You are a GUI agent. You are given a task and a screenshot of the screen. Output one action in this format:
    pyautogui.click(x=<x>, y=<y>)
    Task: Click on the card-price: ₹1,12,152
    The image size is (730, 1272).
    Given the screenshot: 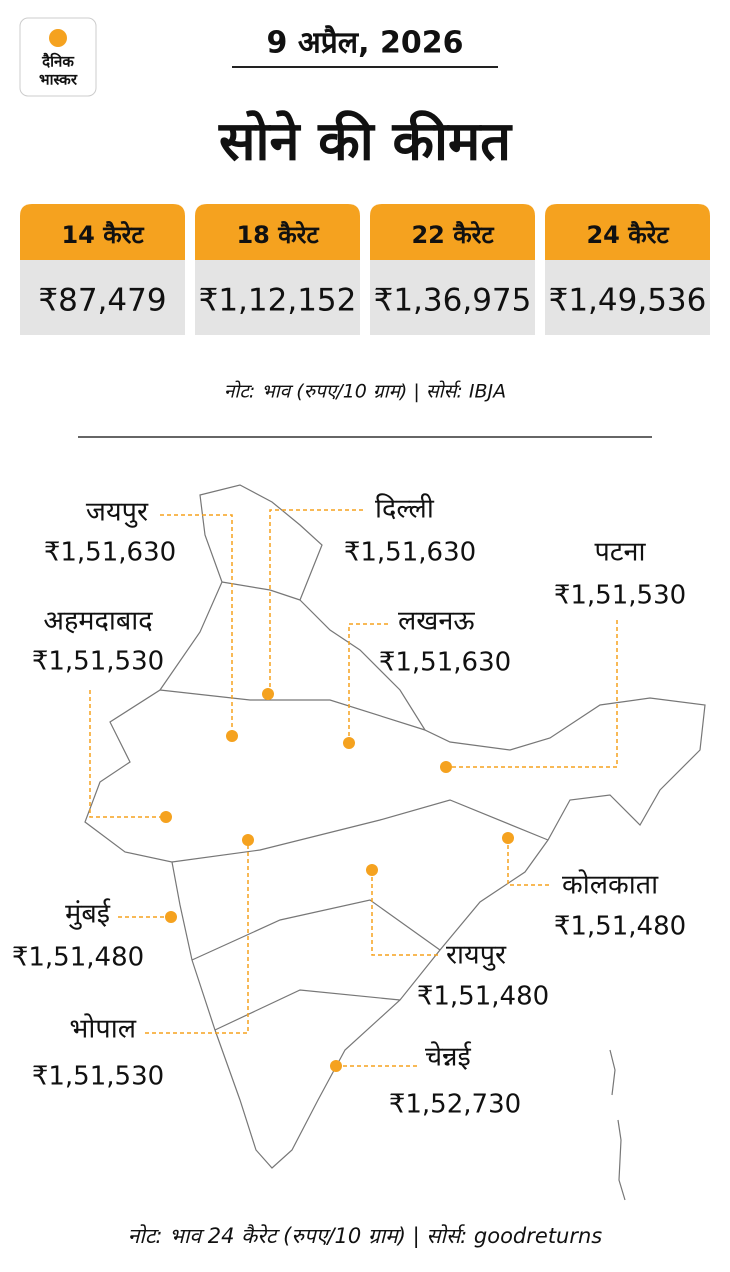 What is the action you would take?
    pyautogui.click(x=278, y=301)
    